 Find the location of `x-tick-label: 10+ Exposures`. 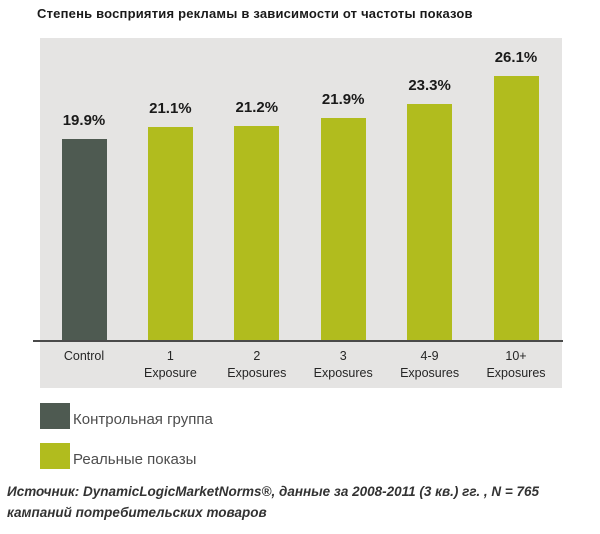

x-tick-label: 10+ Exposures is located at coordinates (516, 364).